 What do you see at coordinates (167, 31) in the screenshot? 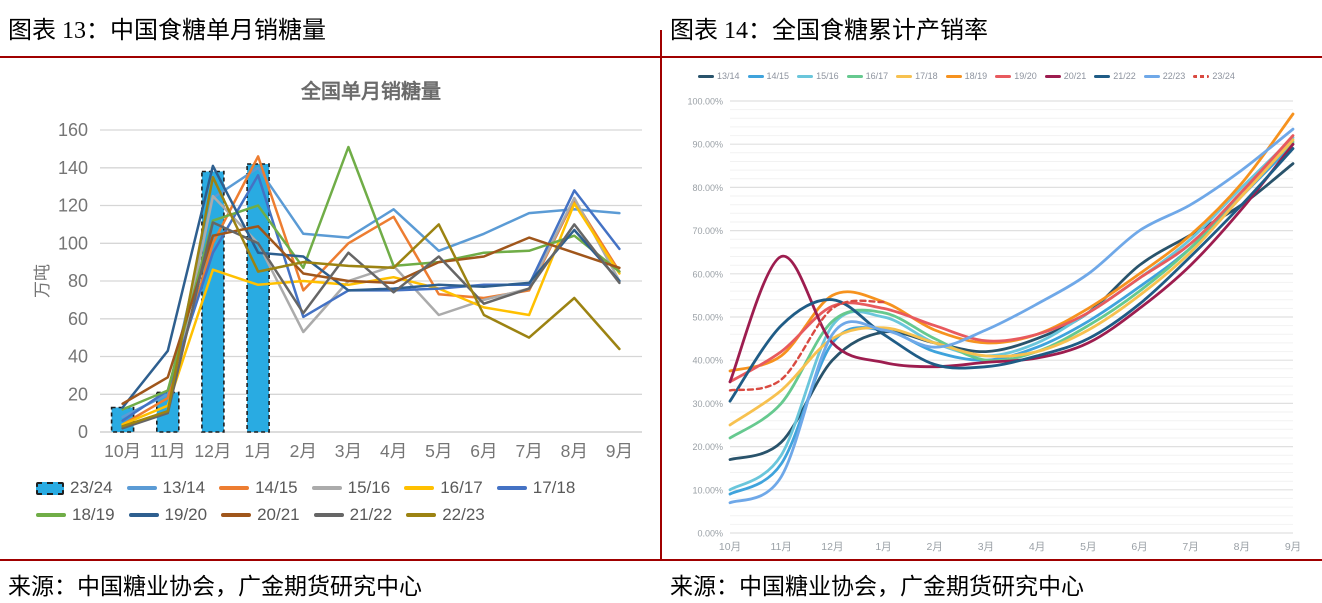
I see `figure-13-caption: 图表 13：中国食糖单月销糖量` at bounding box center [167, 31].